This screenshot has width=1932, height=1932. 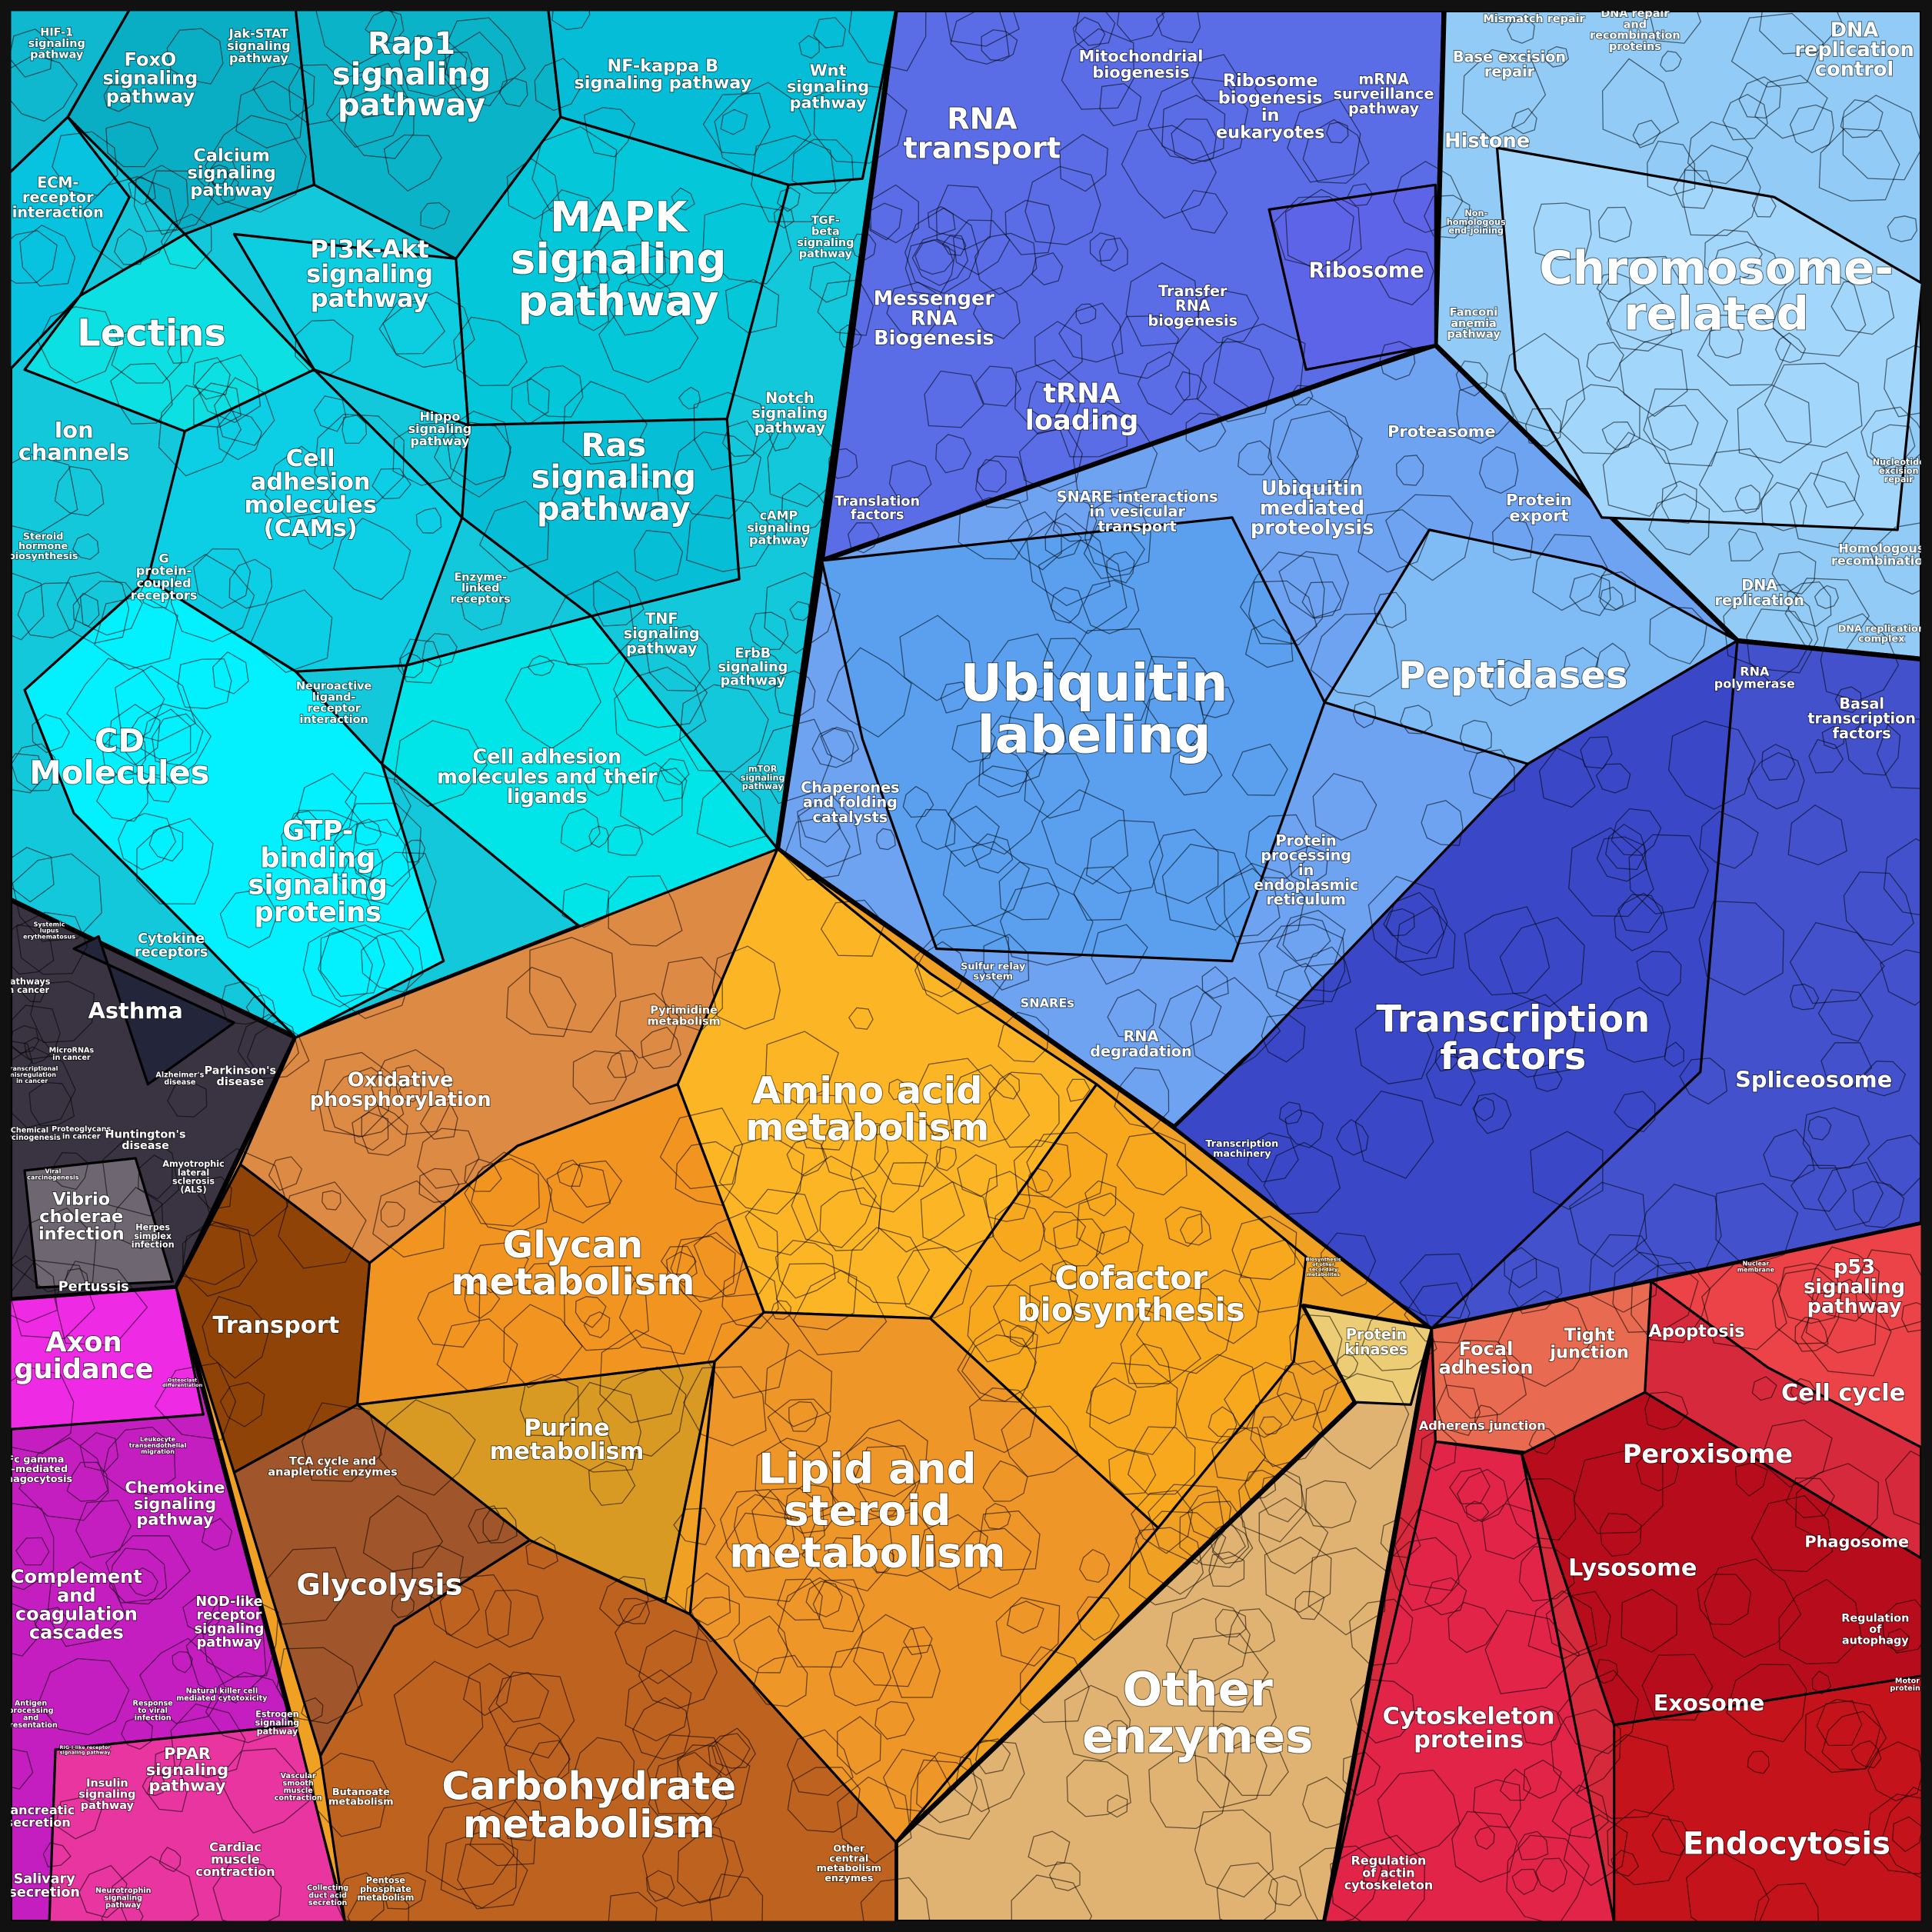 What do you see at coordinates (98, 1223) in the screenshot?
I see `subregion-vibrio` at bounding box center [98, 1223].